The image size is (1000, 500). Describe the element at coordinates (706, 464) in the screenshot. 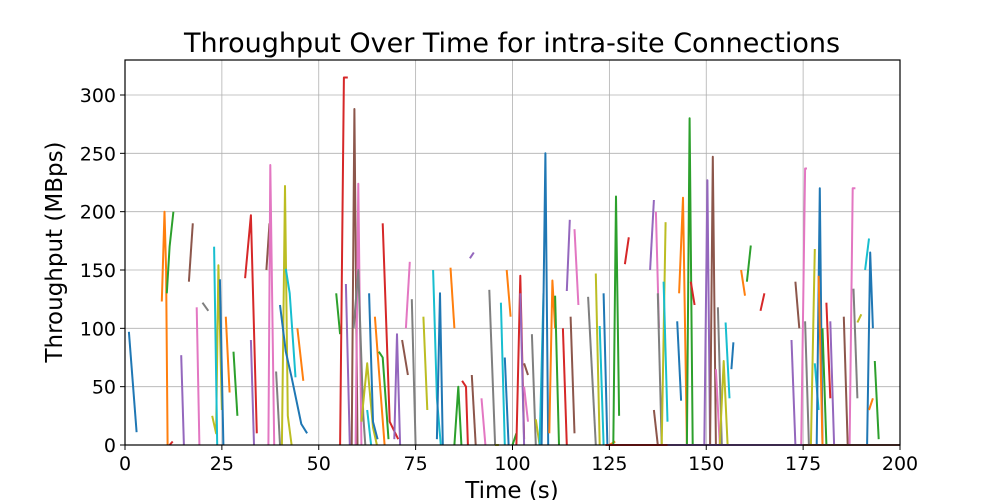

I see `x-tick-label: 150` at that location.